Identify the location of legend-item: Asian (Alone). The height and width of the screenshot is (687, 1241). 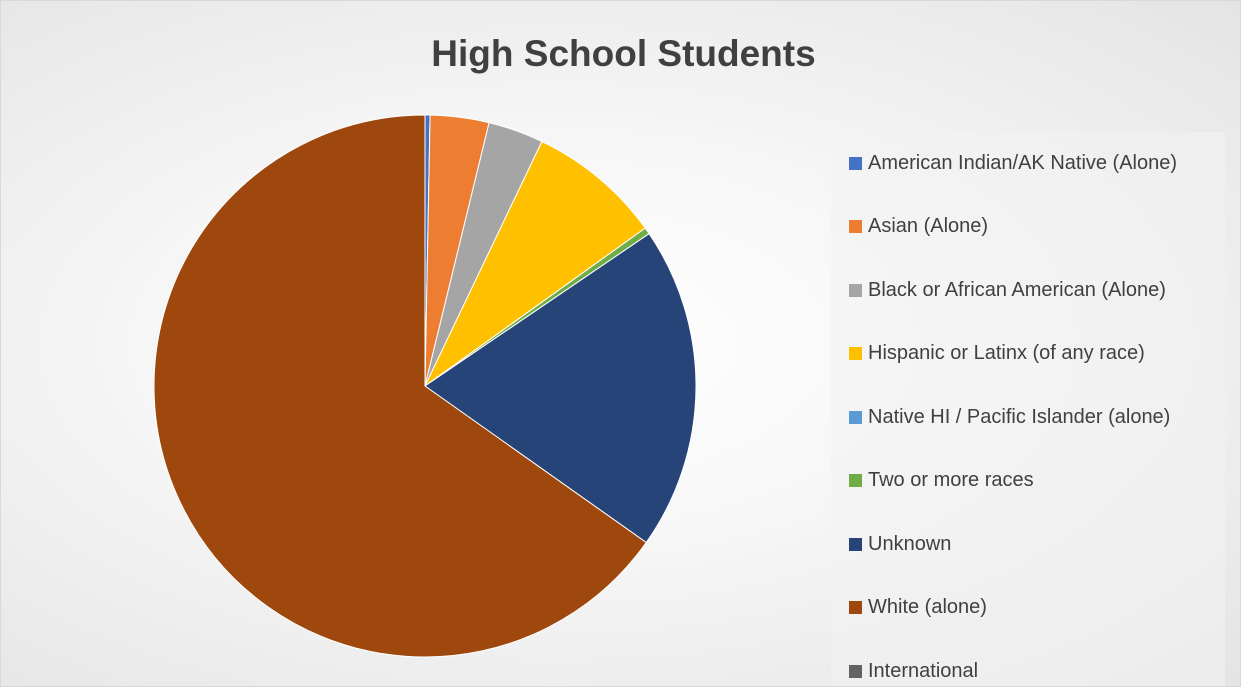
(918, 227).